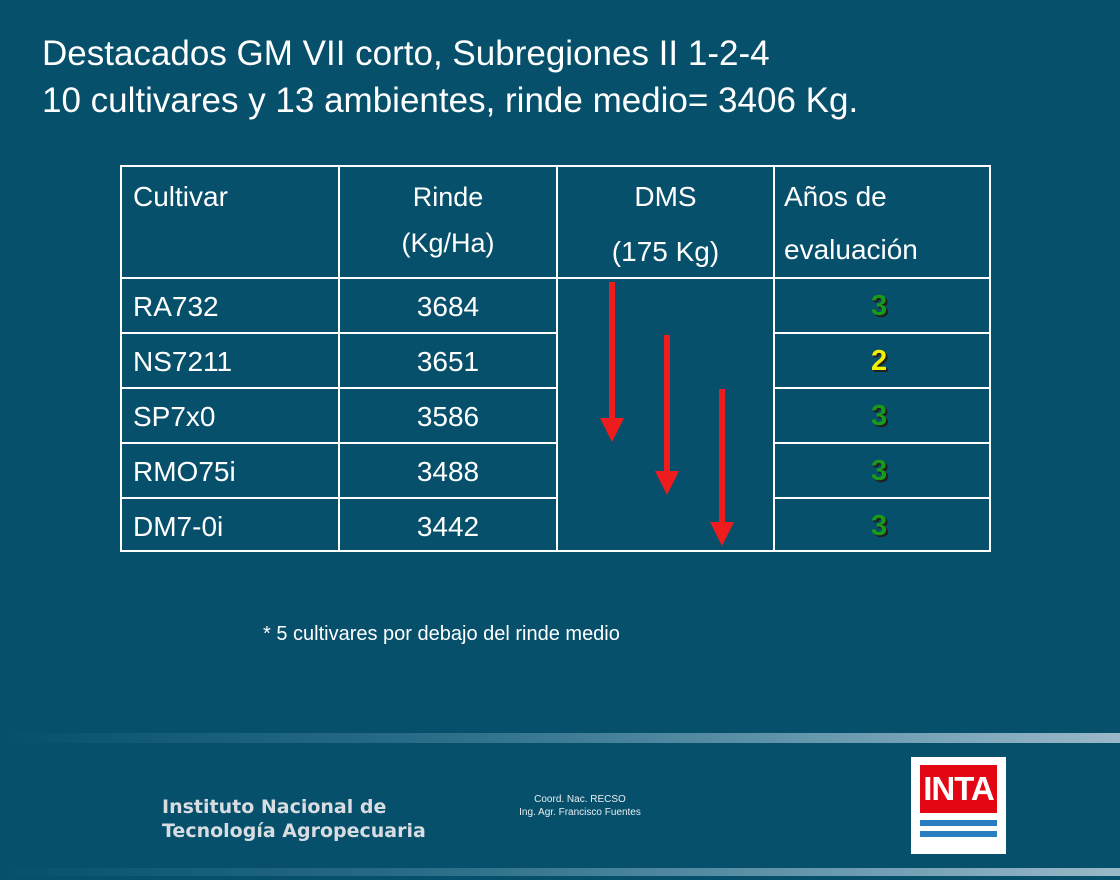  What do you see at coordinates (580, 799) in the screenshot?
I see `coord-line-1: Coord. Nac. RECSO` at bounding box center [580, 799].